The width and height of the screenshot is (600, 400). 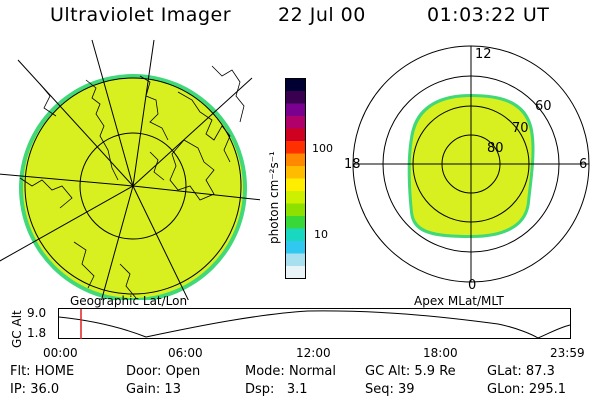 I want to click on colorbar-tick-100: 100, so click(x=322, y=148).